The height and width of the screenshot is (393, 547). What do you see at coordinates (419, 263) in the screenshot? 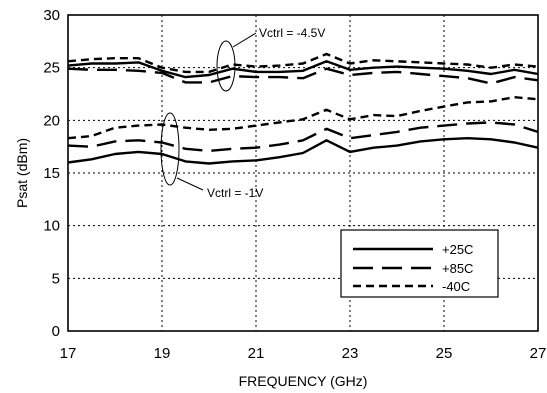
I see `legend: +25C +85C -40C` at bounding box center [419, 263].